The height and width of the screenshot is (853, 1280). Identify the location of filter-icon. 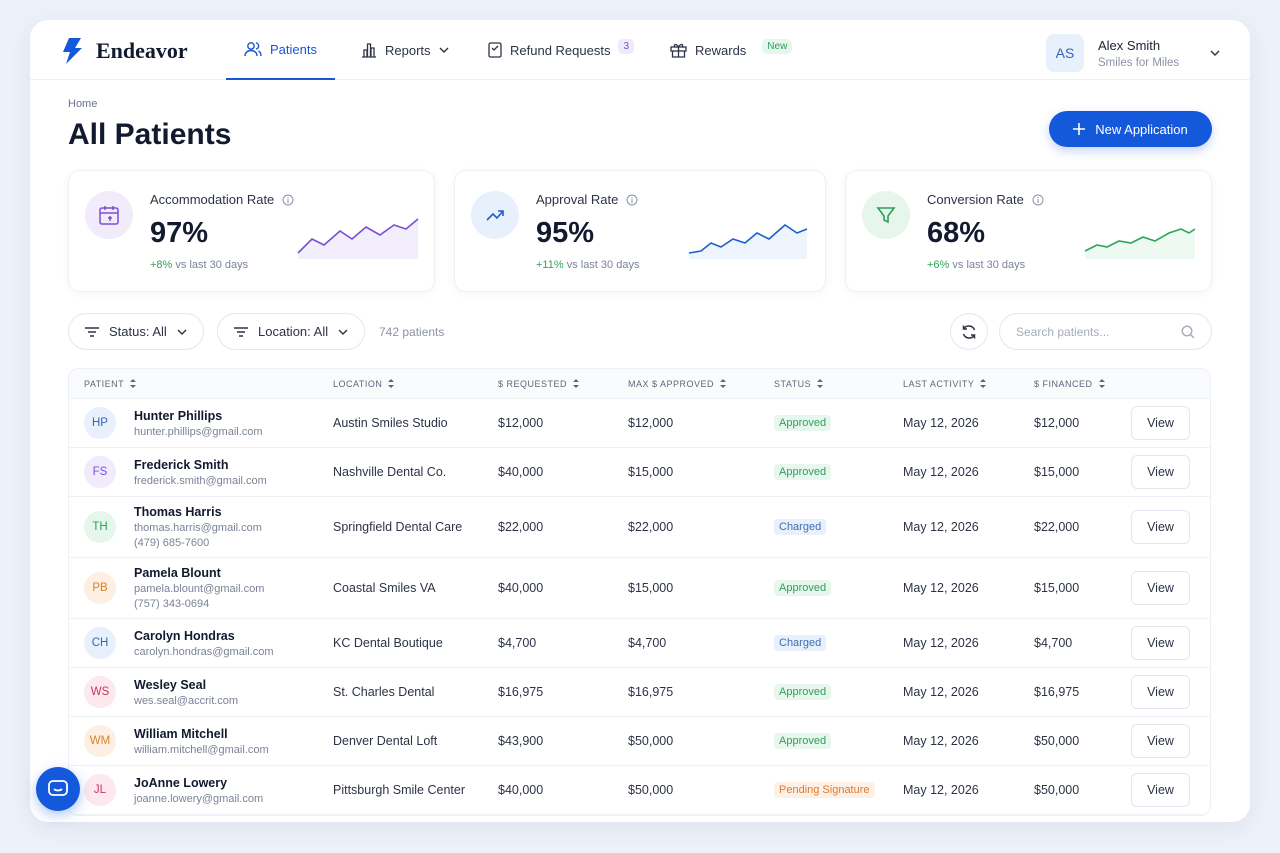
(92, 331).